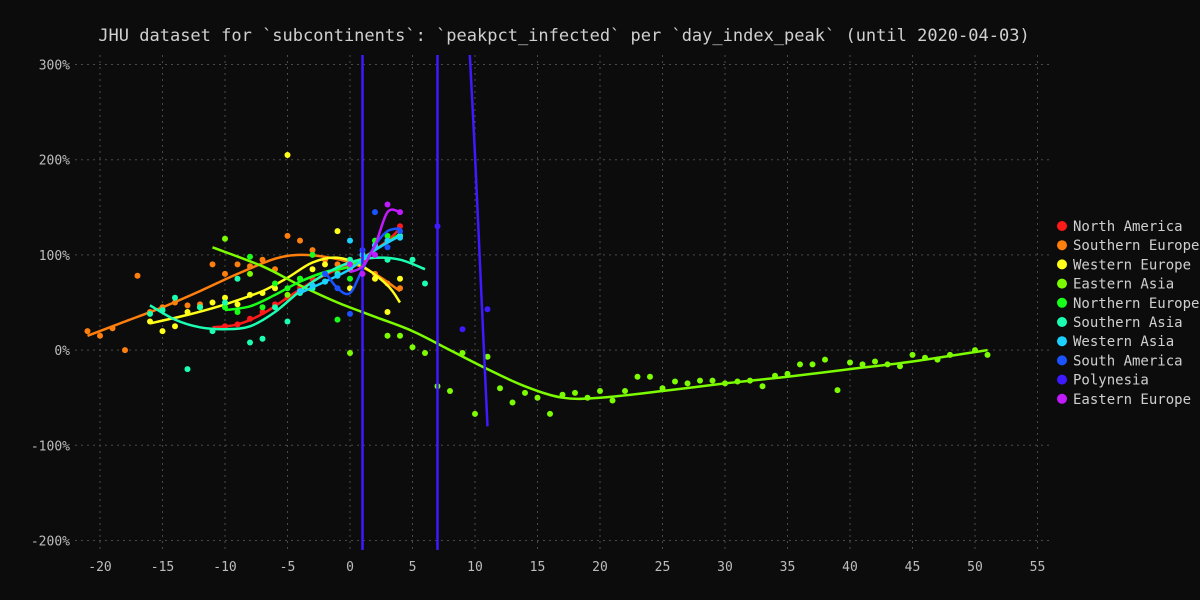  I want to click on legend-label: Northern Europe, so click(1136, 304).